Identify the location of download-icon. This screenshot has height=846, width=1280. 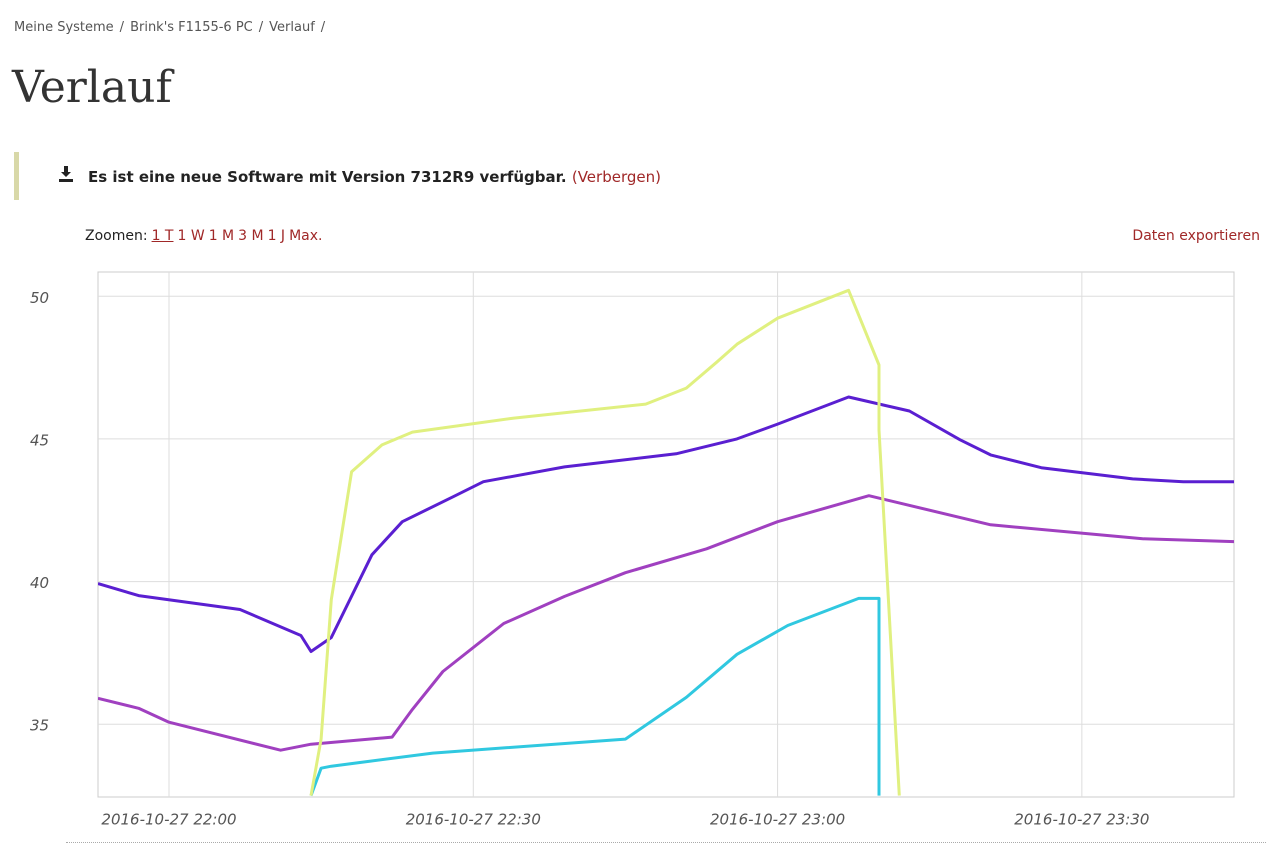
(66, 174).